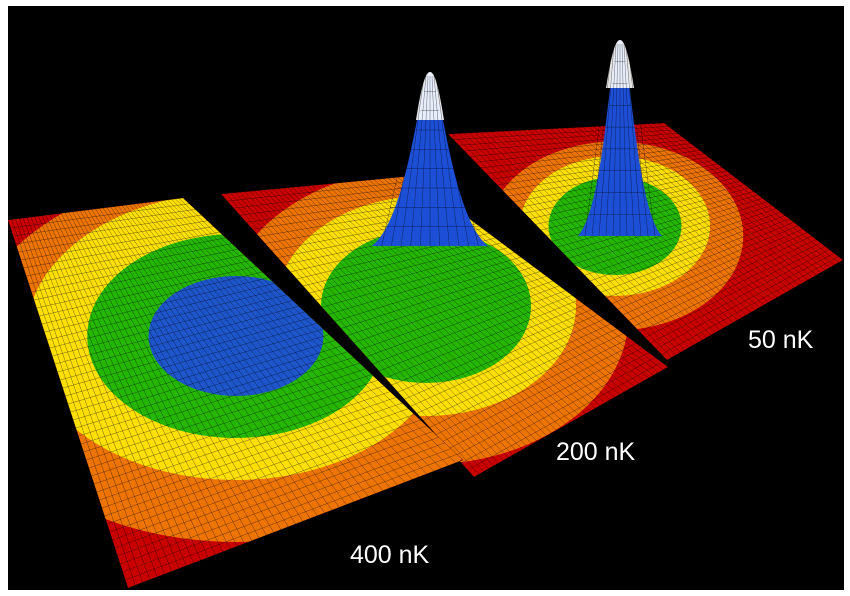 The height and width of the screenshot is (596, 850). I want to click on peak-mesh-50nk, so click(620, 140).